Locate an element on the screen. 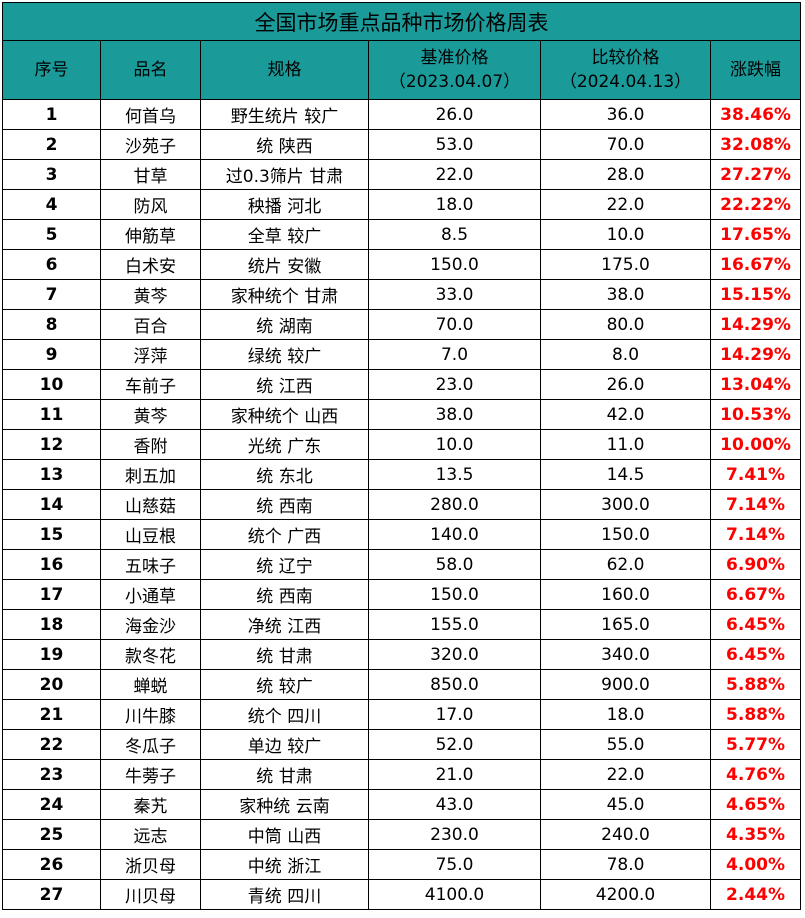 This screenshot has width=805, height=918. cell-compare-price: 900.0 is located at coordinates (625, 684).